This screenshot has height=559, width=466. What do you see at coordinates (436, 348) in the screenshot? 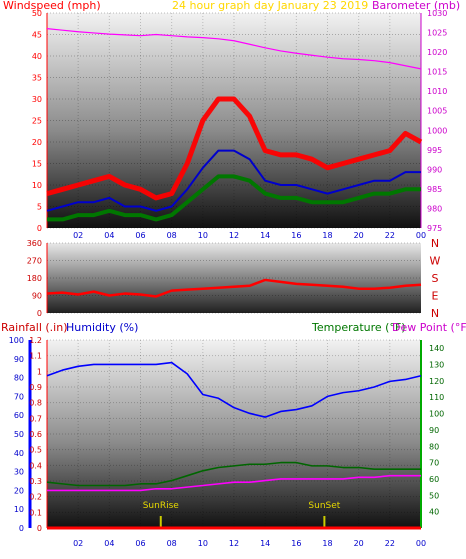
I see `temperature-tick-label: 140` at bounding box center [436, 348].